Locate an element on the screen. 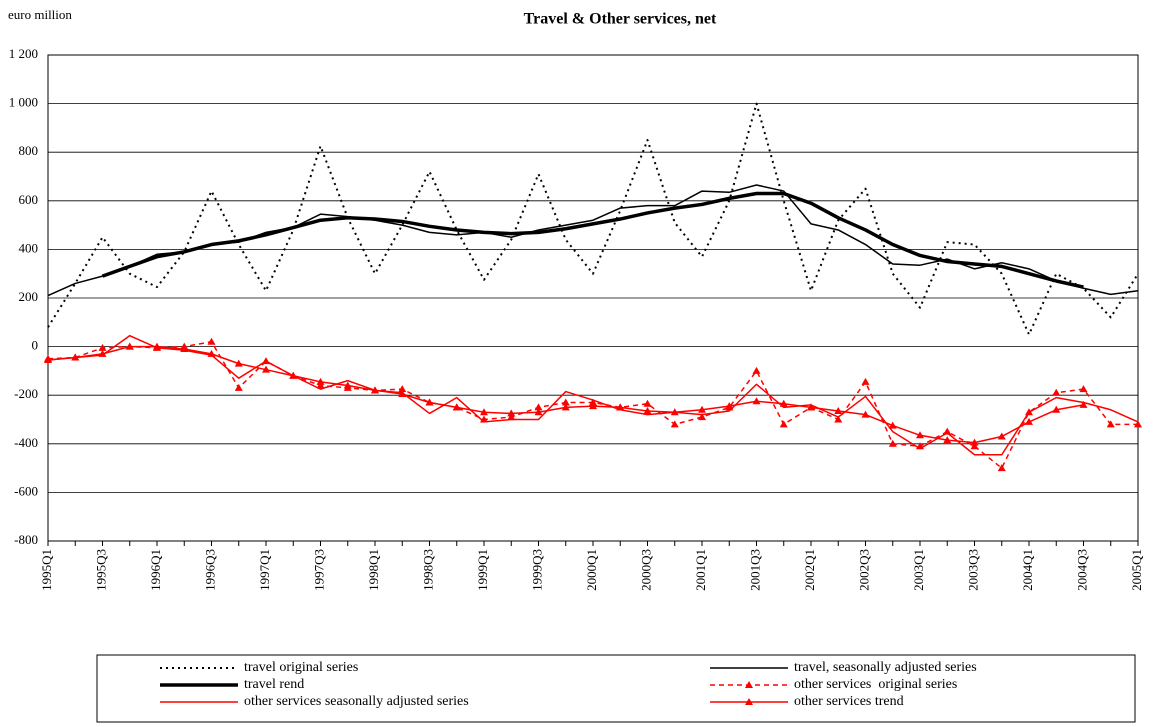 The width and height of the screenshot is (1154, 727). x-tick-label: 2004Q1 is located at coordinates (1027, 570).